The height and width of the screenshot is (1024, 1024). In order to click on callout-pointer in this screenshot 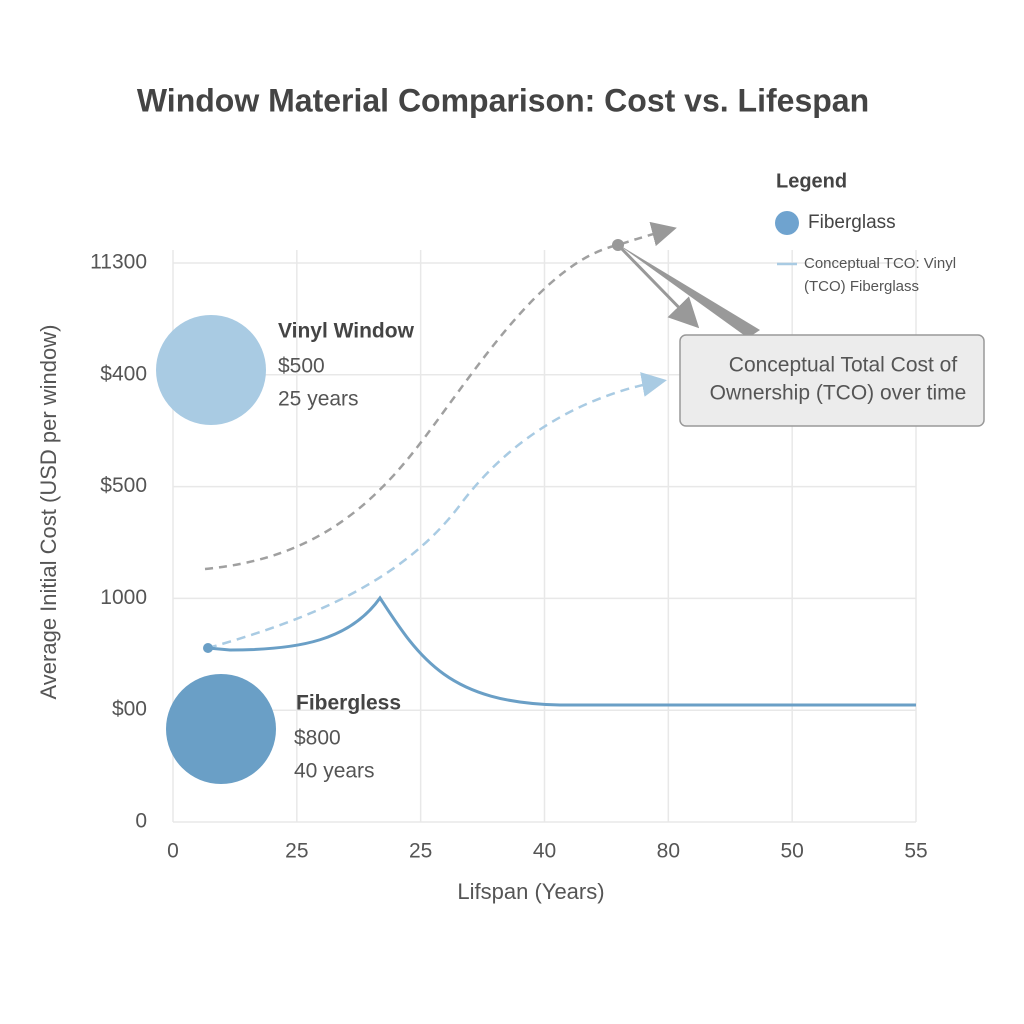, I will do `click(688, 290)`.